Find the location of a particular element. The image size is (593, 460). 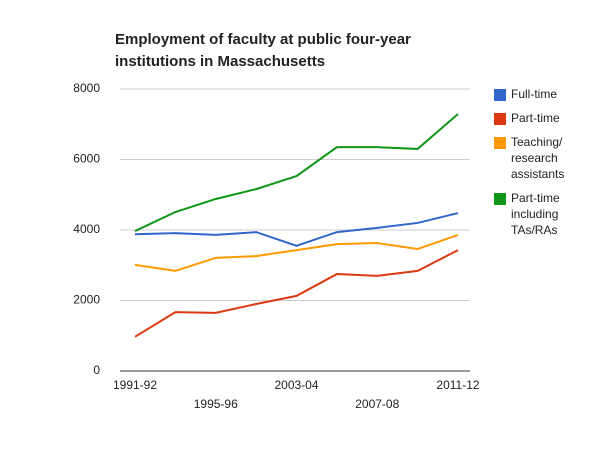

y-tick-label: 2000 is located at coordinates (86, 300).